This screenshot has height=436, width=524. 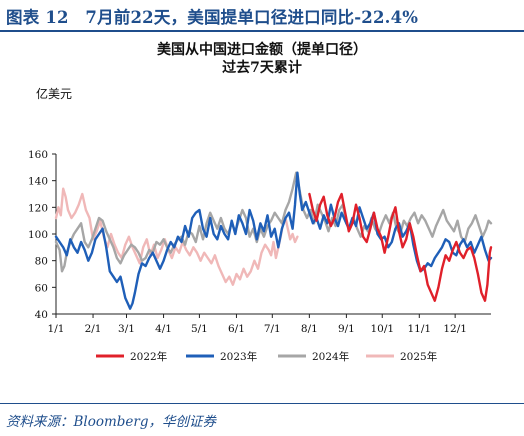 I want to click on legend-label: 2024年, so click(x=330, y=356).